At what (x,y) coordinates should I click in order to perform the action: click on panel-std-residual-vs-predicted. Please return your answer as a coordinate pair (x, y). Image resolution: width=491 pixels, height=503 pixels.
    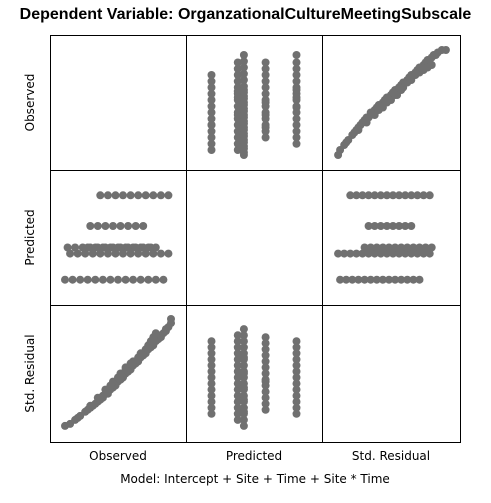
    Looking at the image, I should click on (254, 377).